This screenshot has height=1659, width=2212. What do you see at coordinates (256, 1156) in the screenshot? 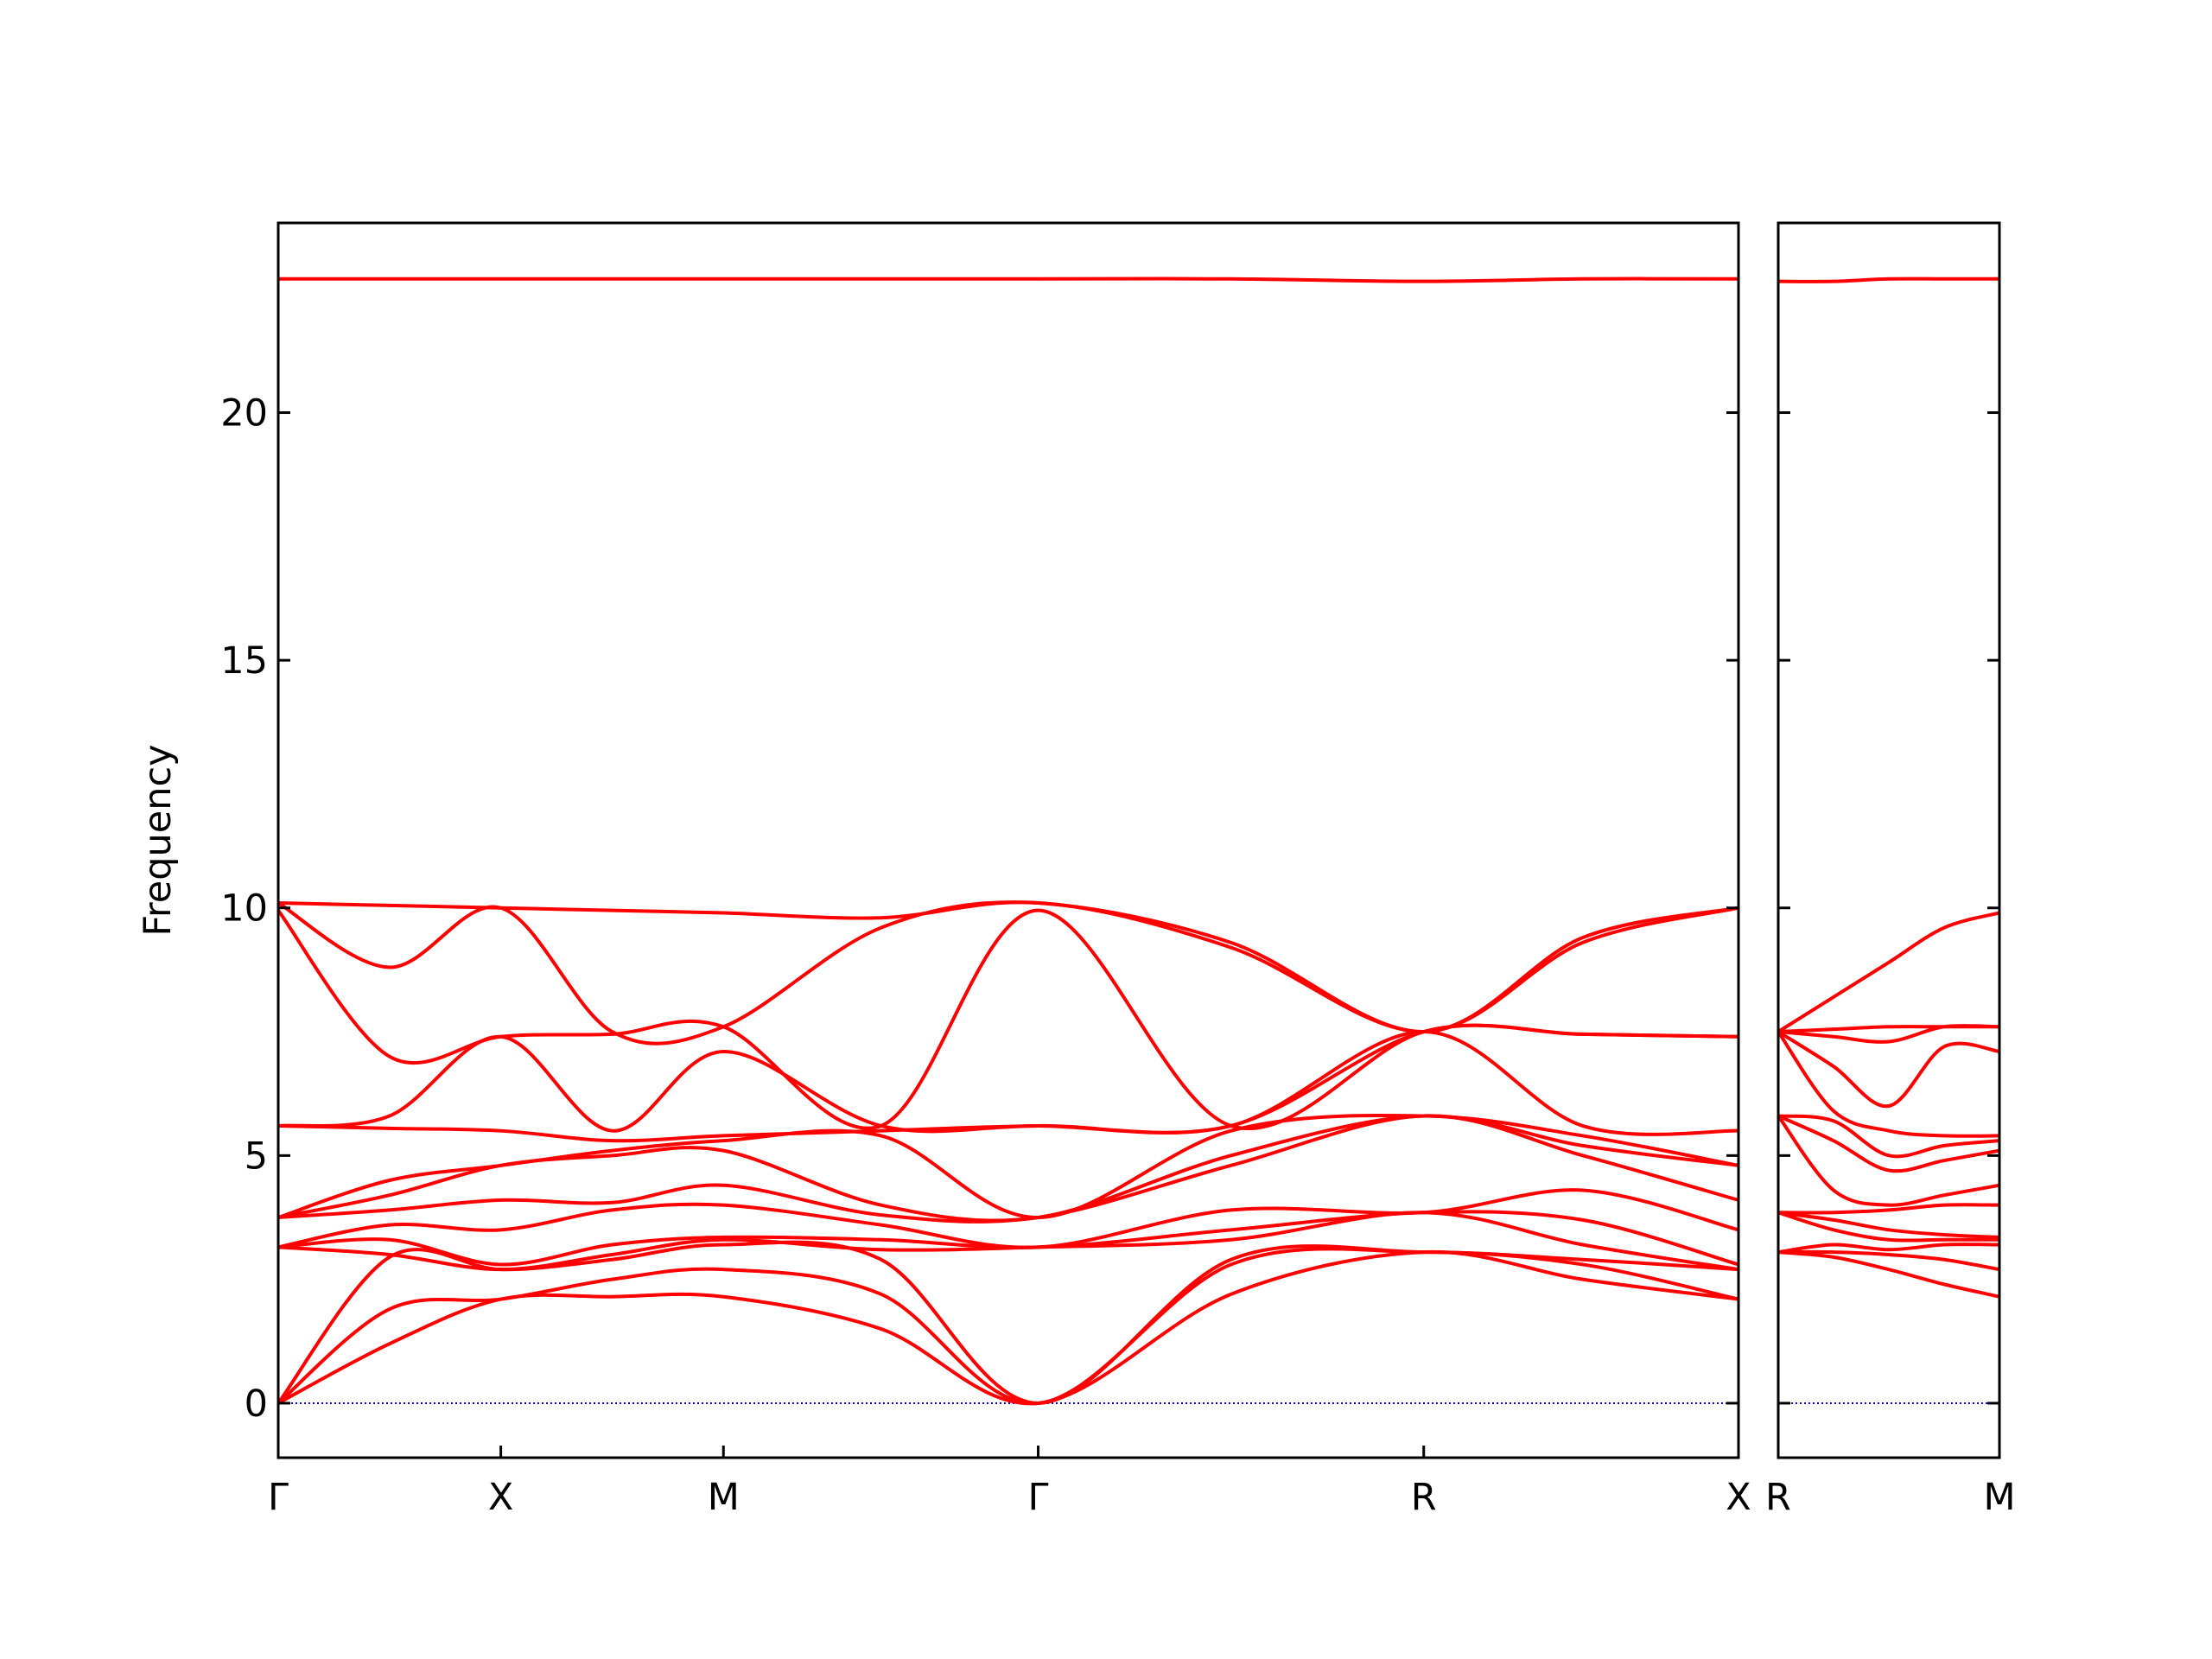
I see `y-tick-label: 5` at bounding box center [256, 1156].